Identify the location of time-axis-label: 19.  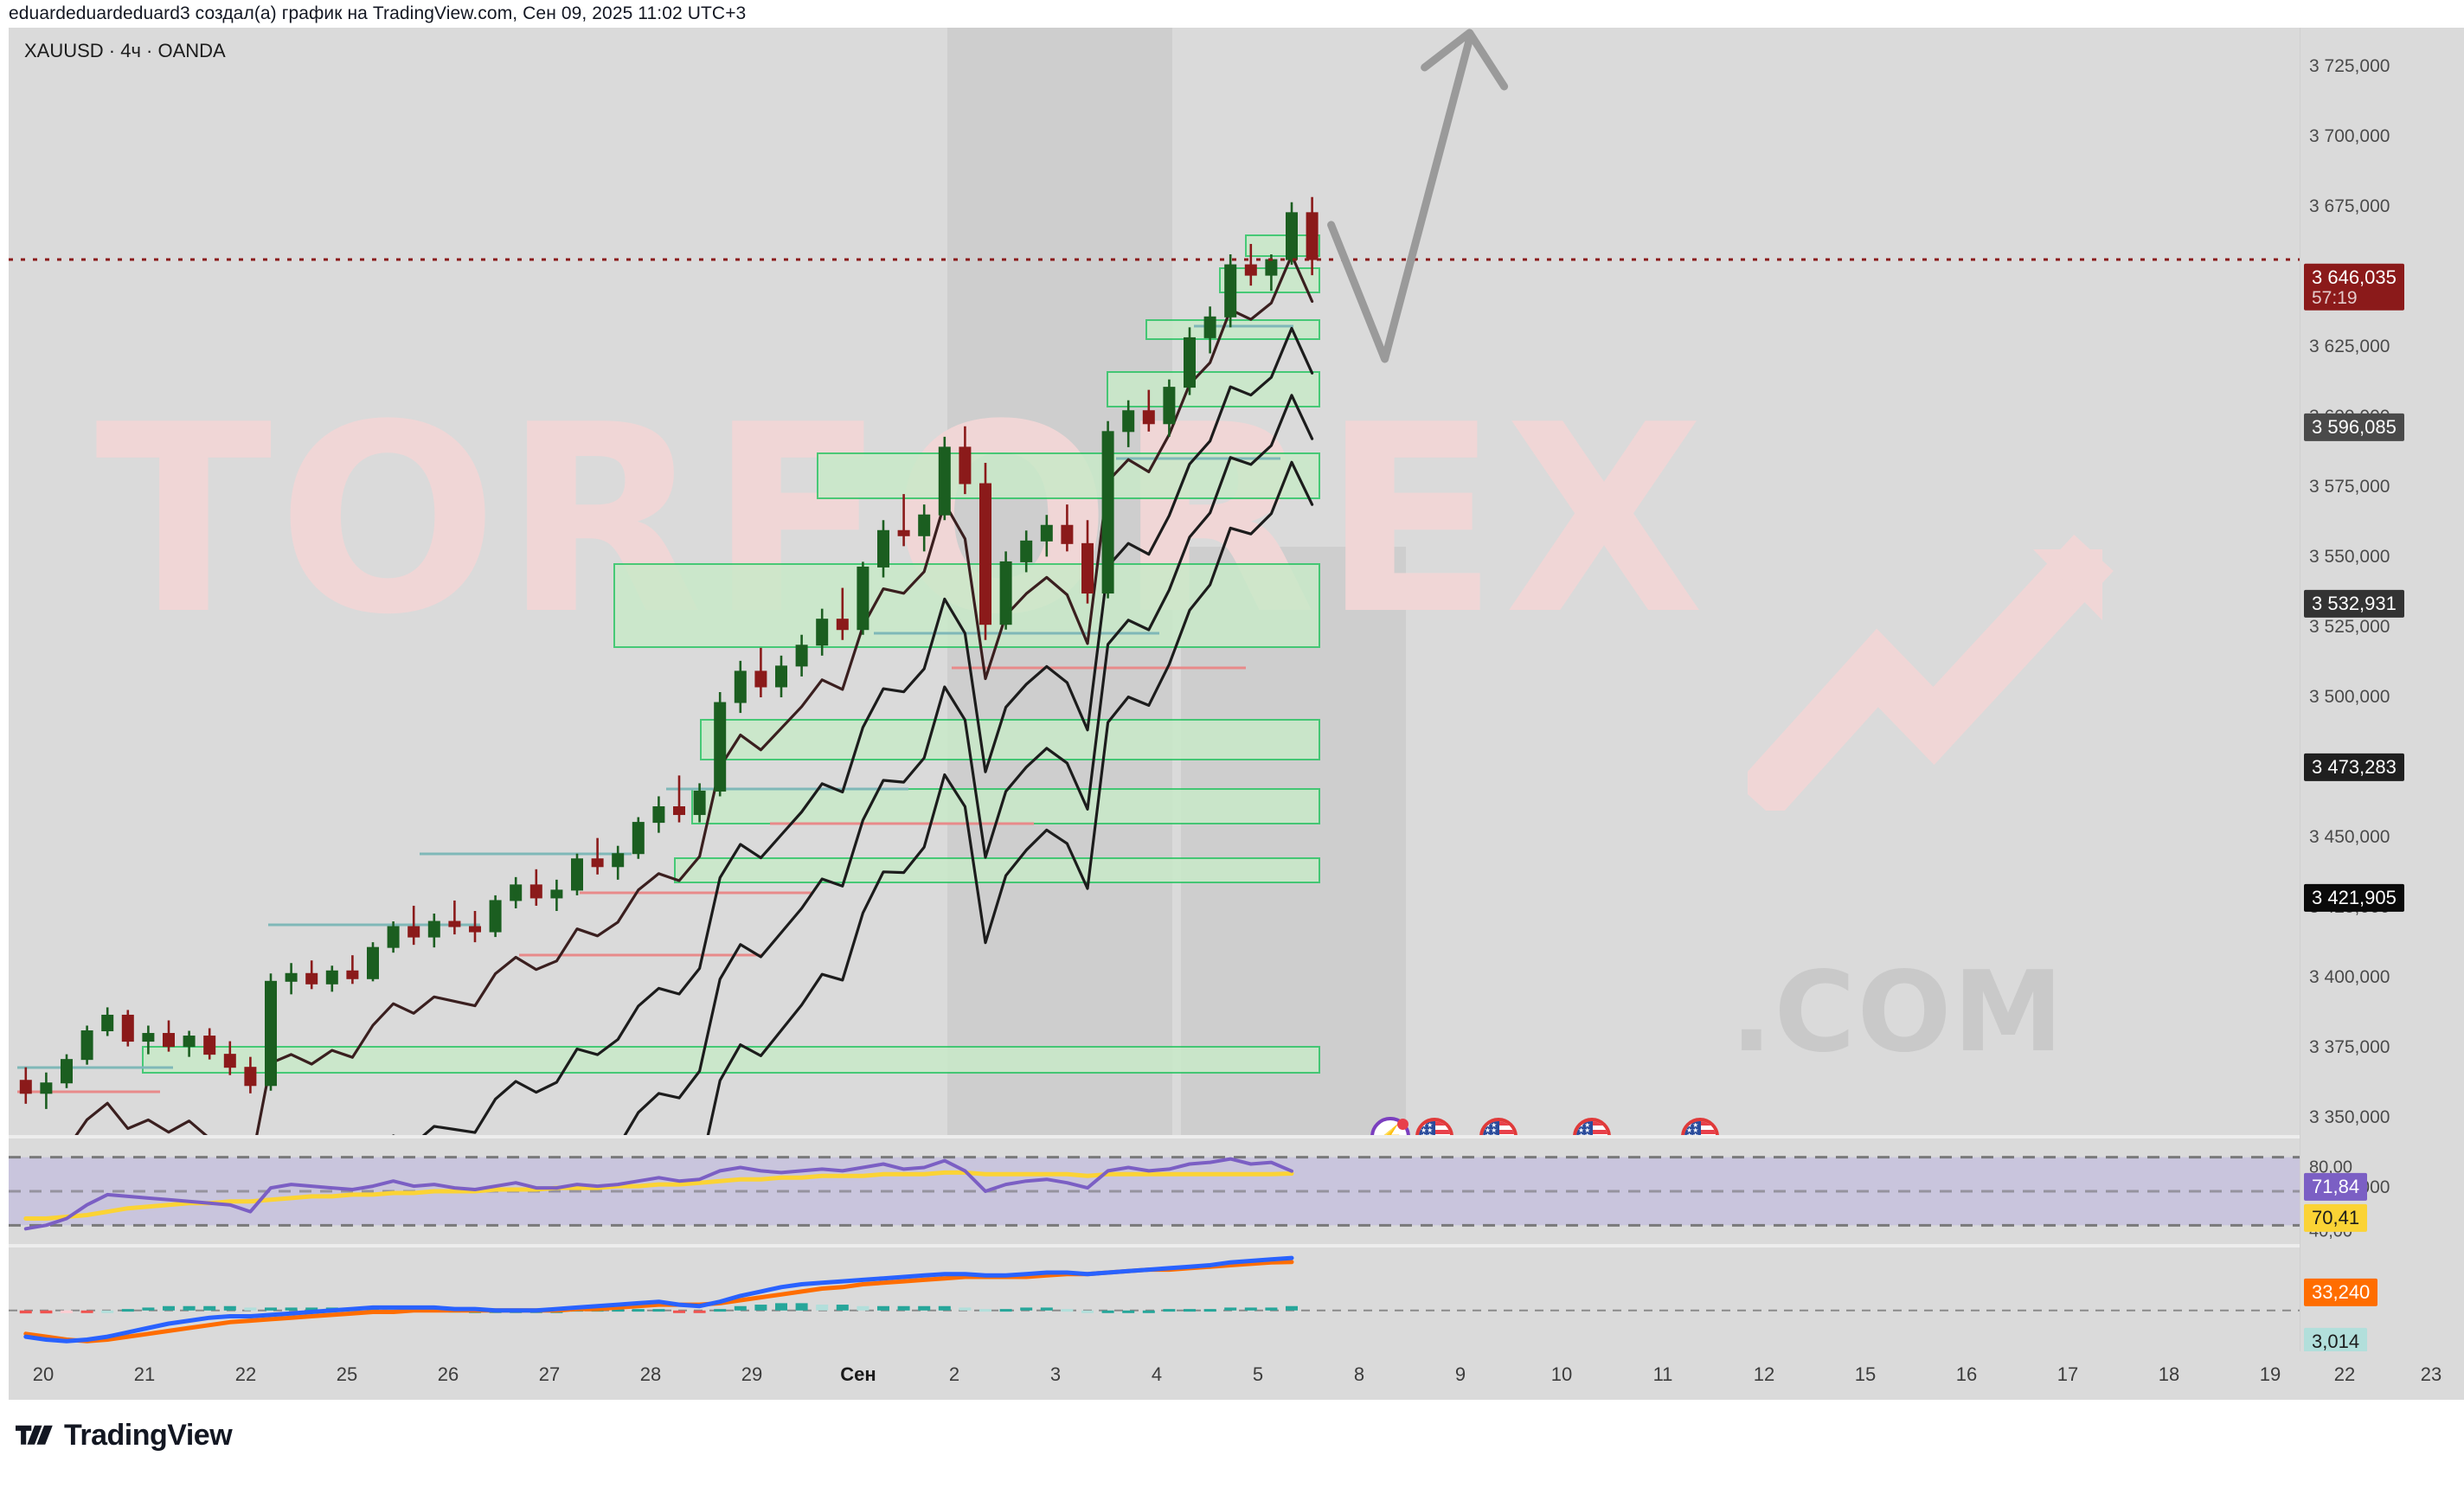
(2270, 1374).